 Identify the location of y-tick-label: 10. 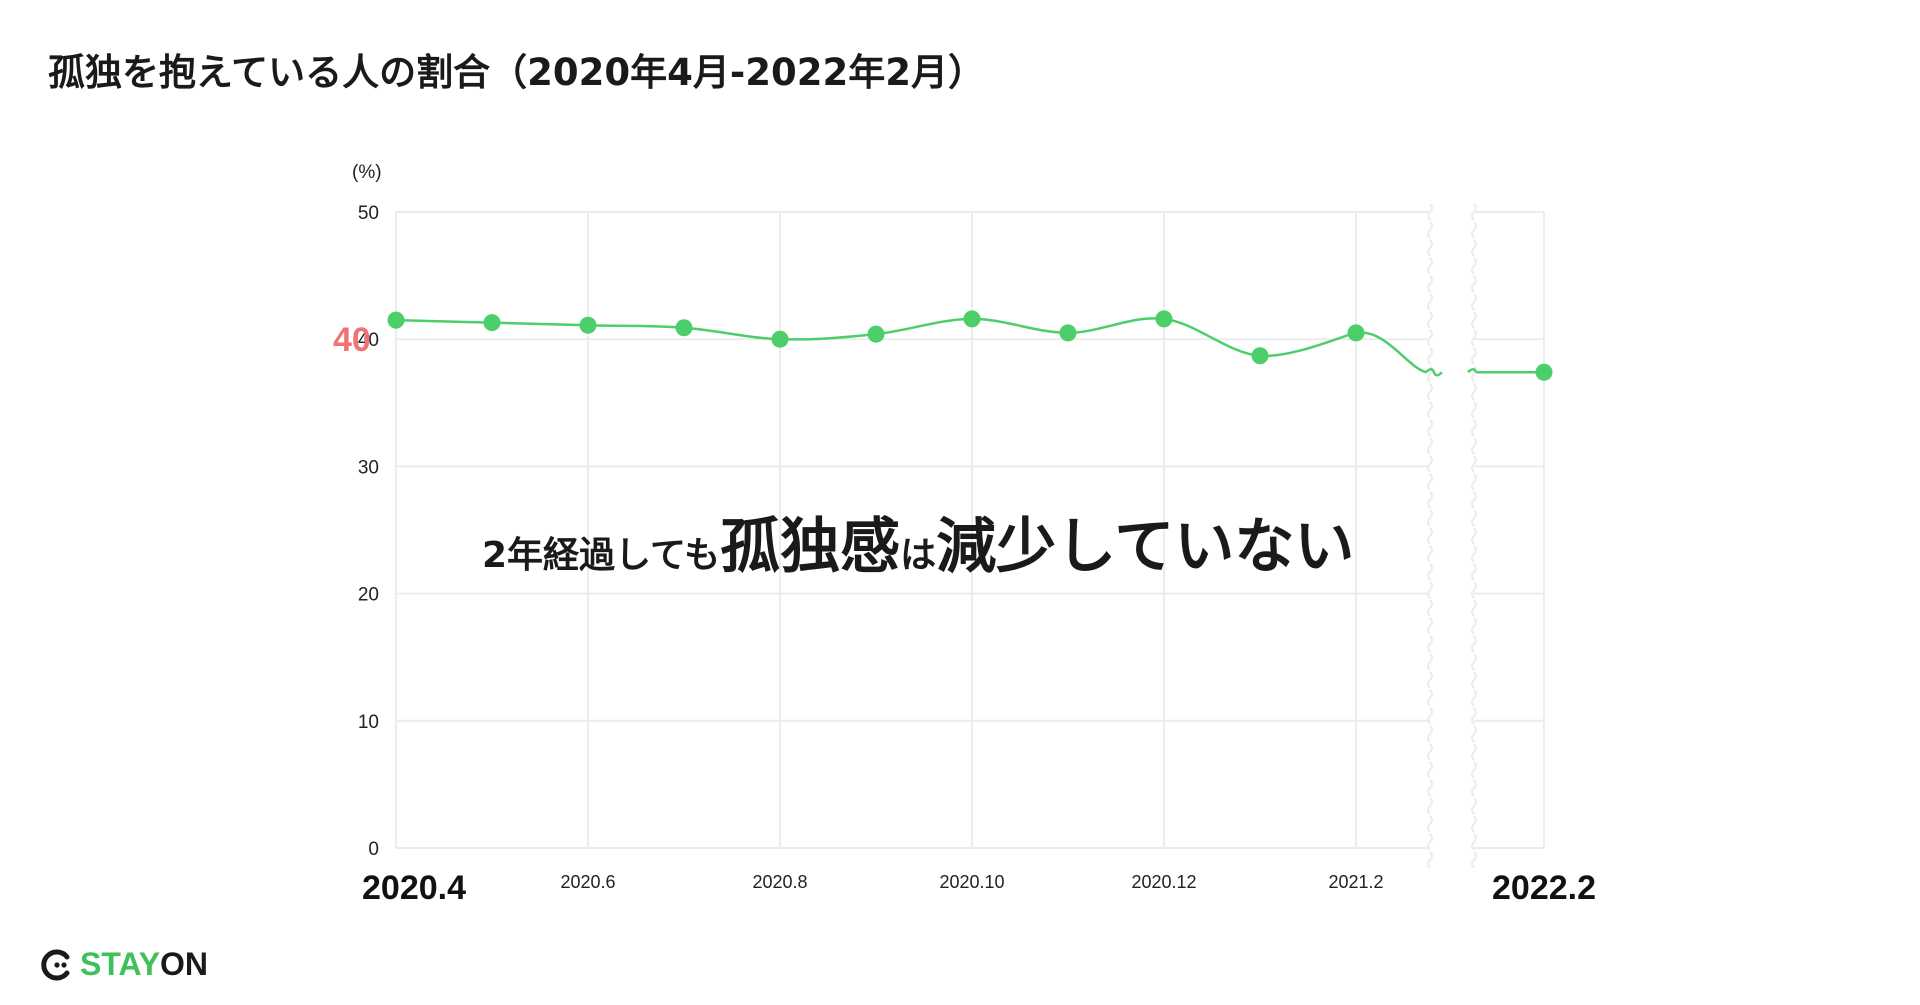
(368, 722).